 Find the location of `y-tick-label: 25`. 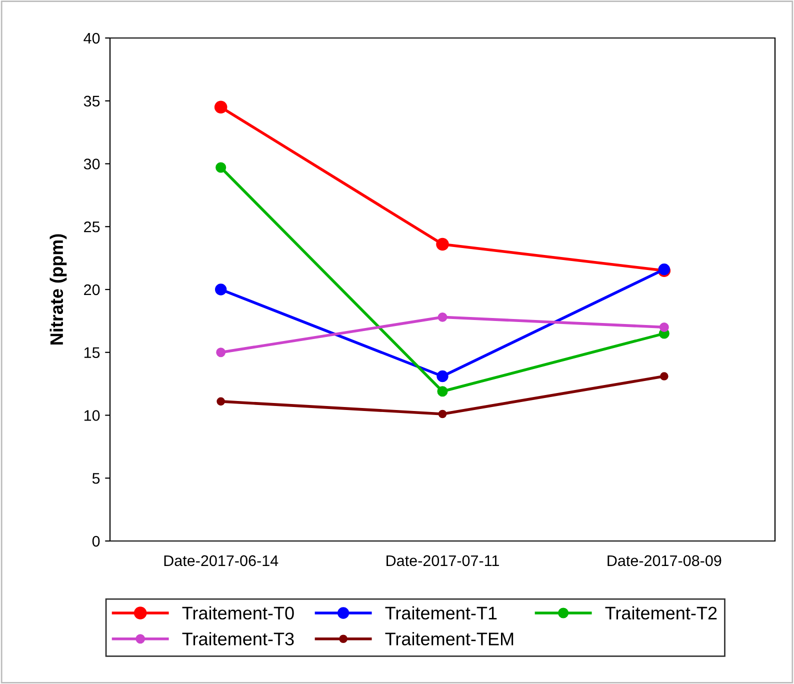

y-tick-label: 25 is located at coordinates (92, 226).